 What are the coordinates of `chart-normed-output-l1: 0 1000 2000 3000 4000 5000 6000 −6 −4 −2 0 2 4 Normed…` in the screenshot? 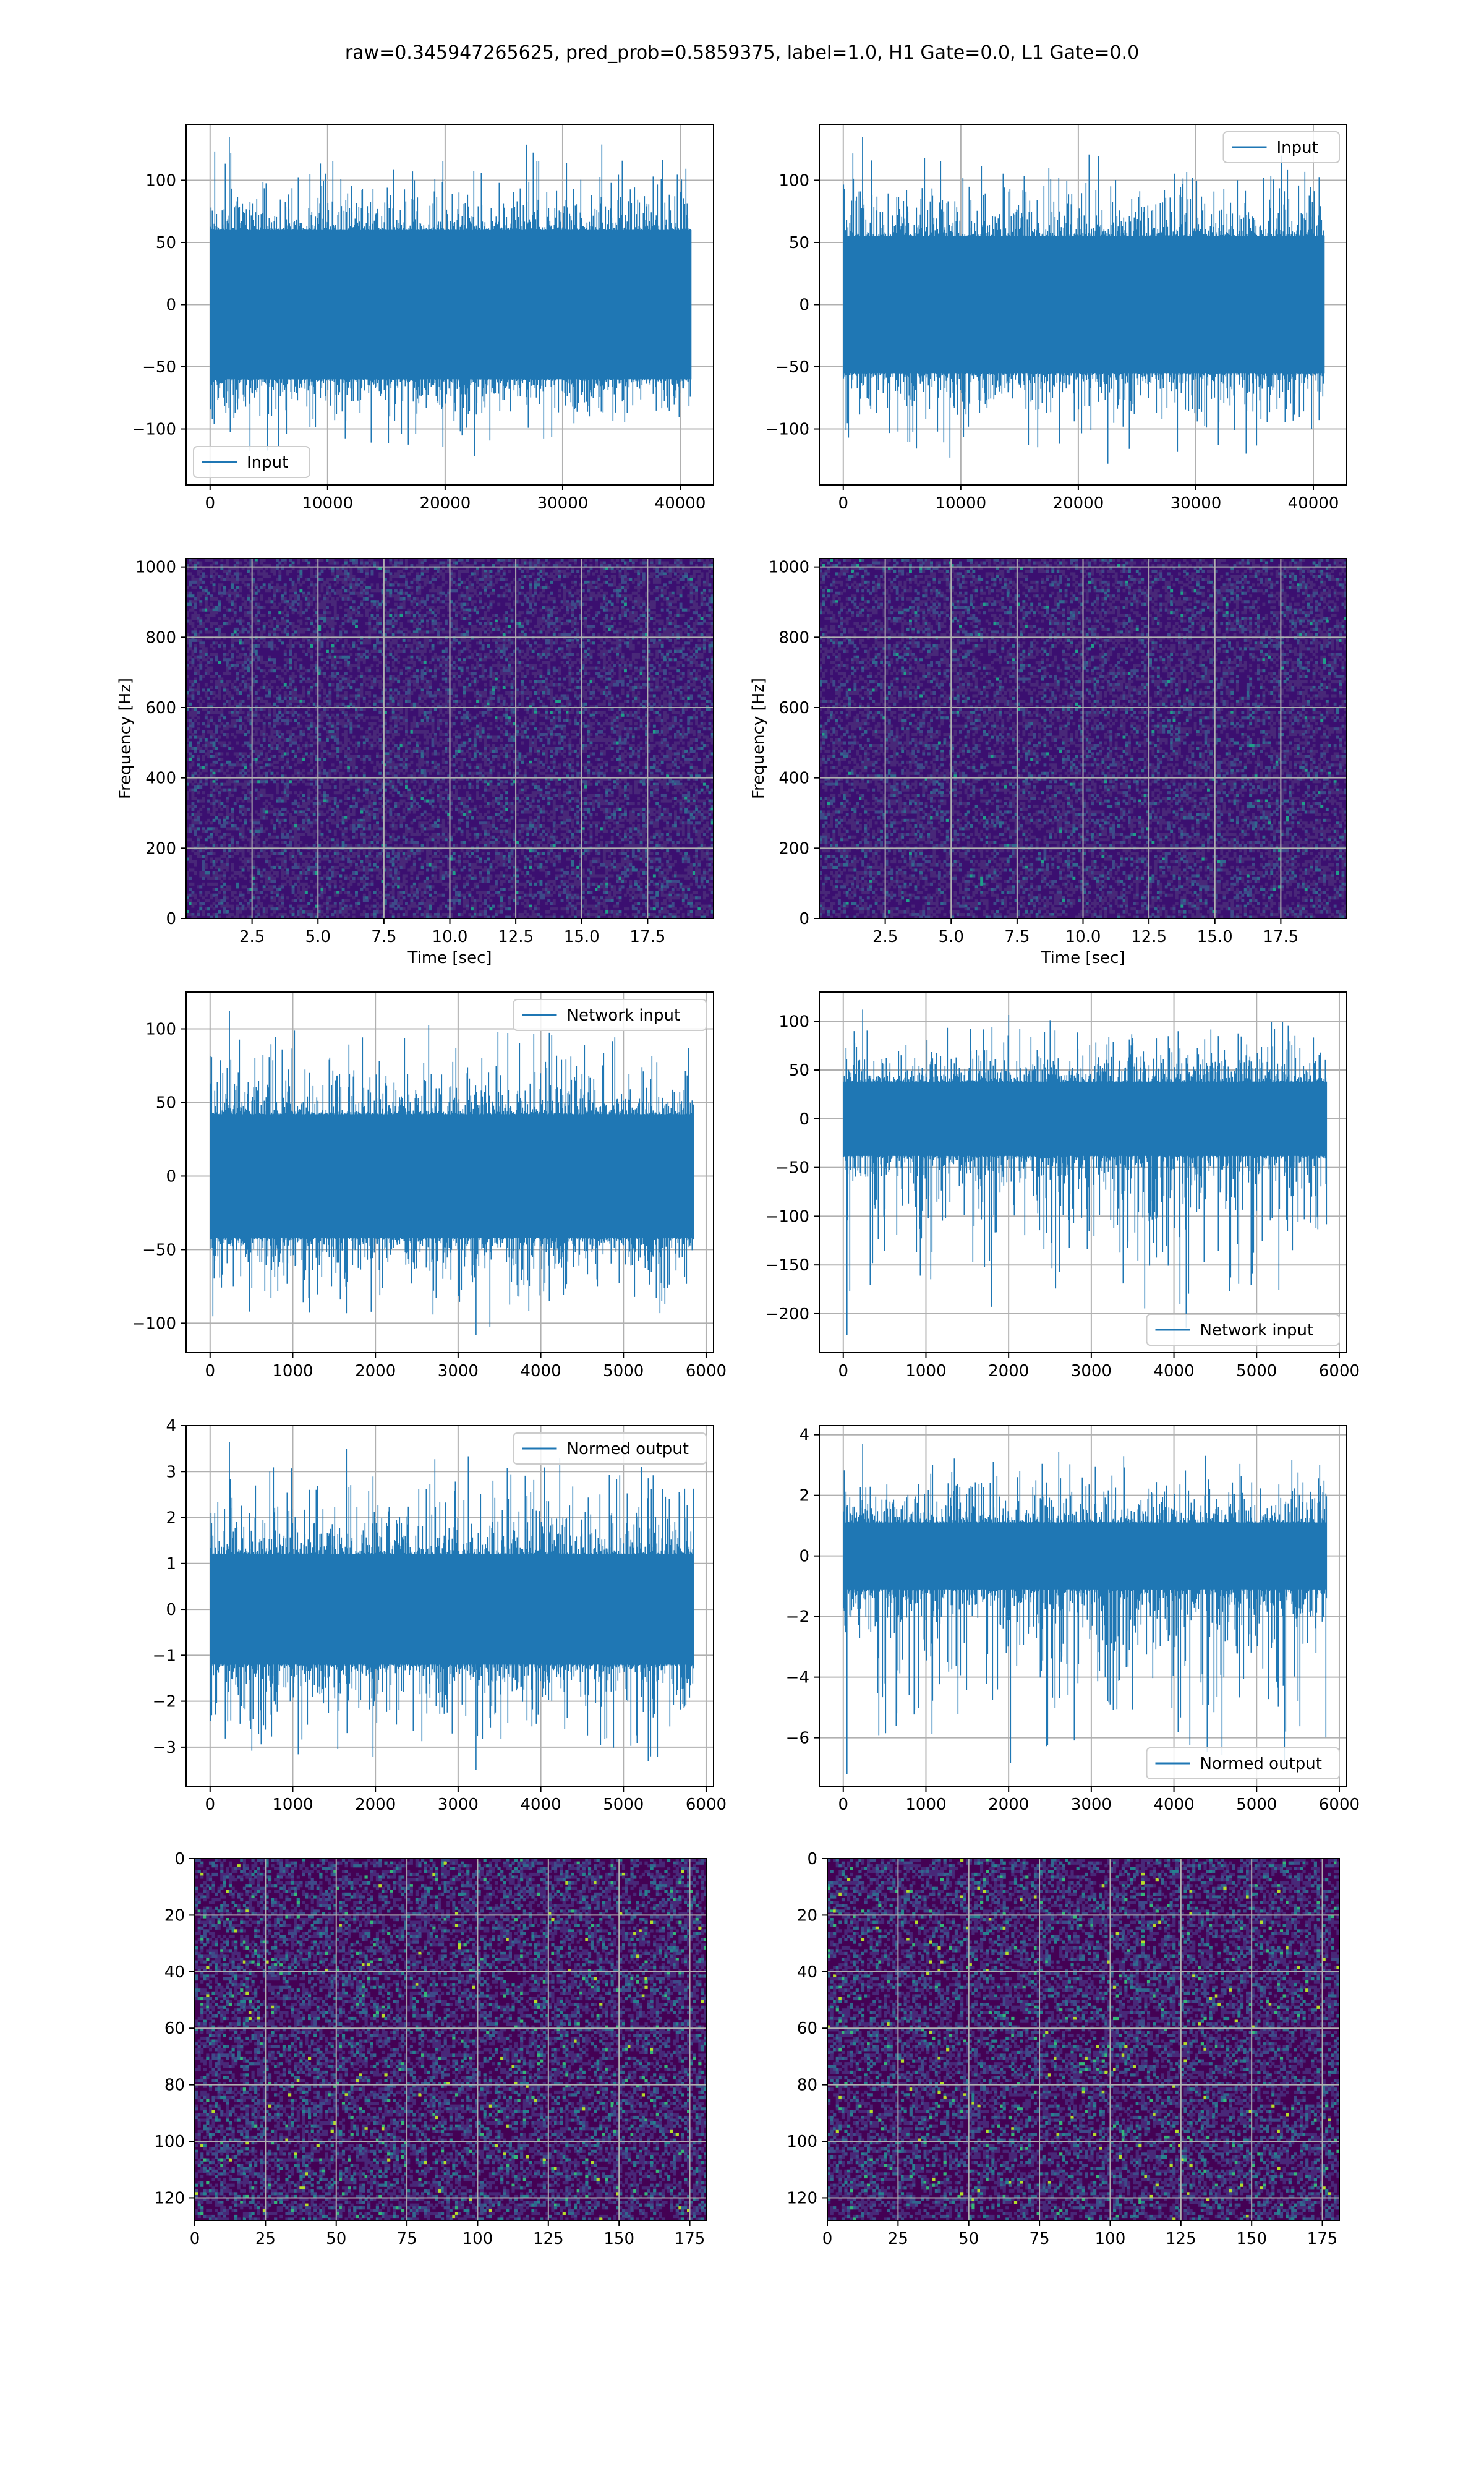 It's located at (1073, 1619).